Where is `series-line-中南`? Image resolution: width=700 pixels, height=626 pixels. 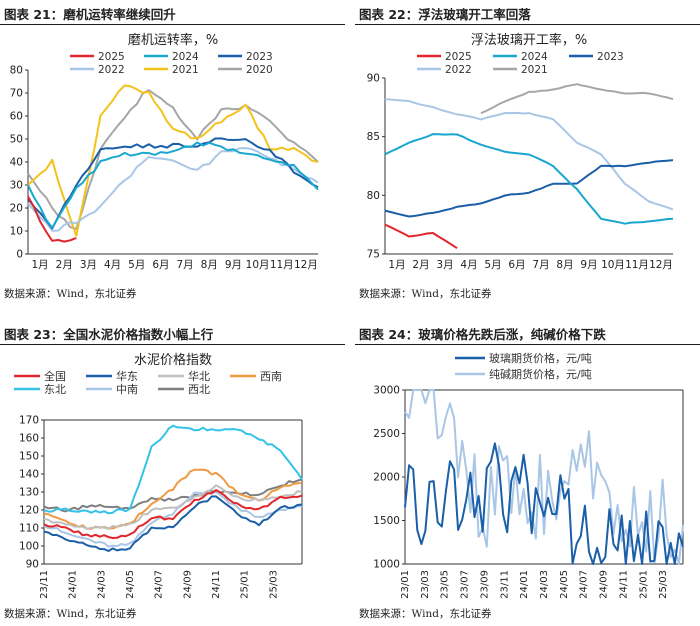 series-line-中南 is located at coordinates (173, 518).